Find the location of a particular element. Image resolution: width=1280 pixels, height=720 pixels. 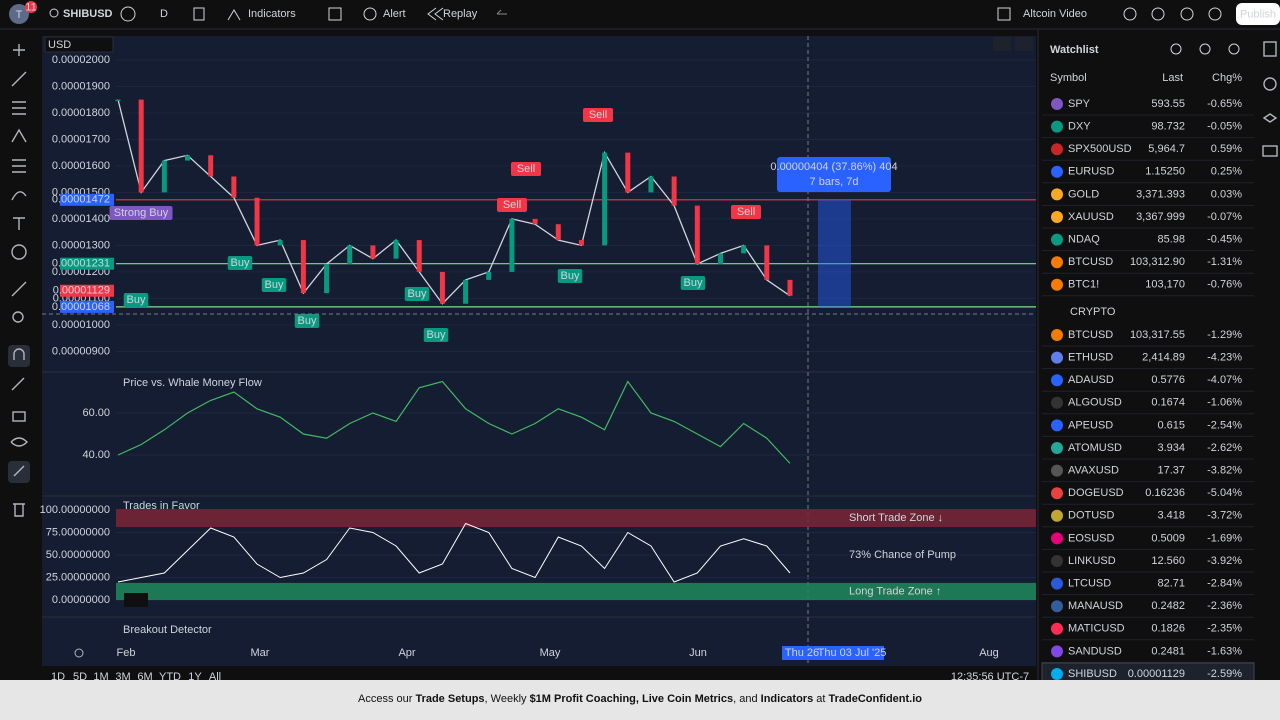

change: -2.35% is located at coordinates (1224, 629).